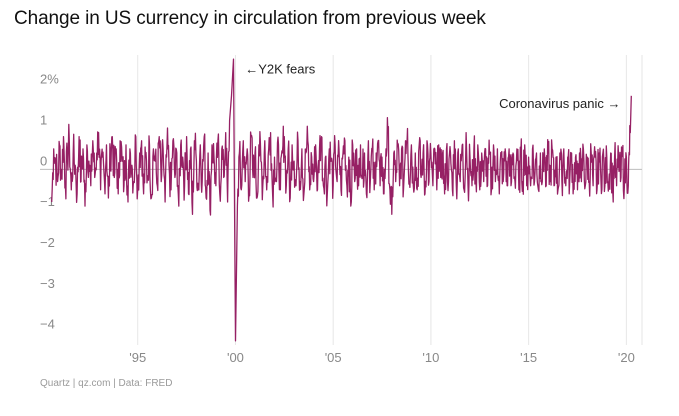 This screenshot has width=679, height=416. Describe the element at coordinates (235, 357) in the screenshot. I see `x-tick-label: '00` at that location.